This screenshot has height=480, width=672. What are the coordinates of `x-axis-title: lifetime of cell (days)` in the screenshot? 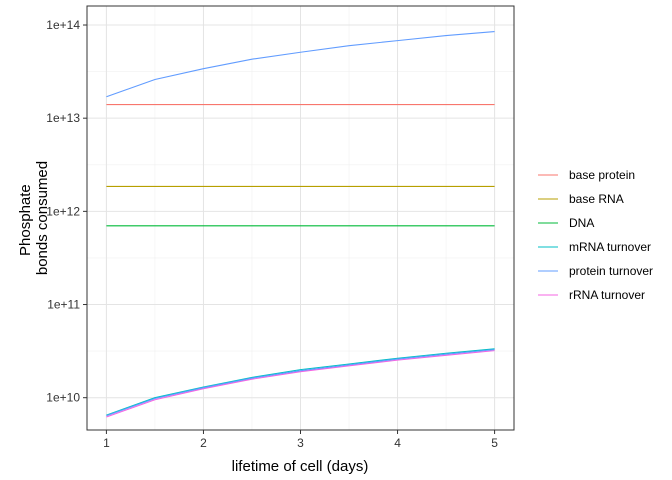 It's located at (300, 466).